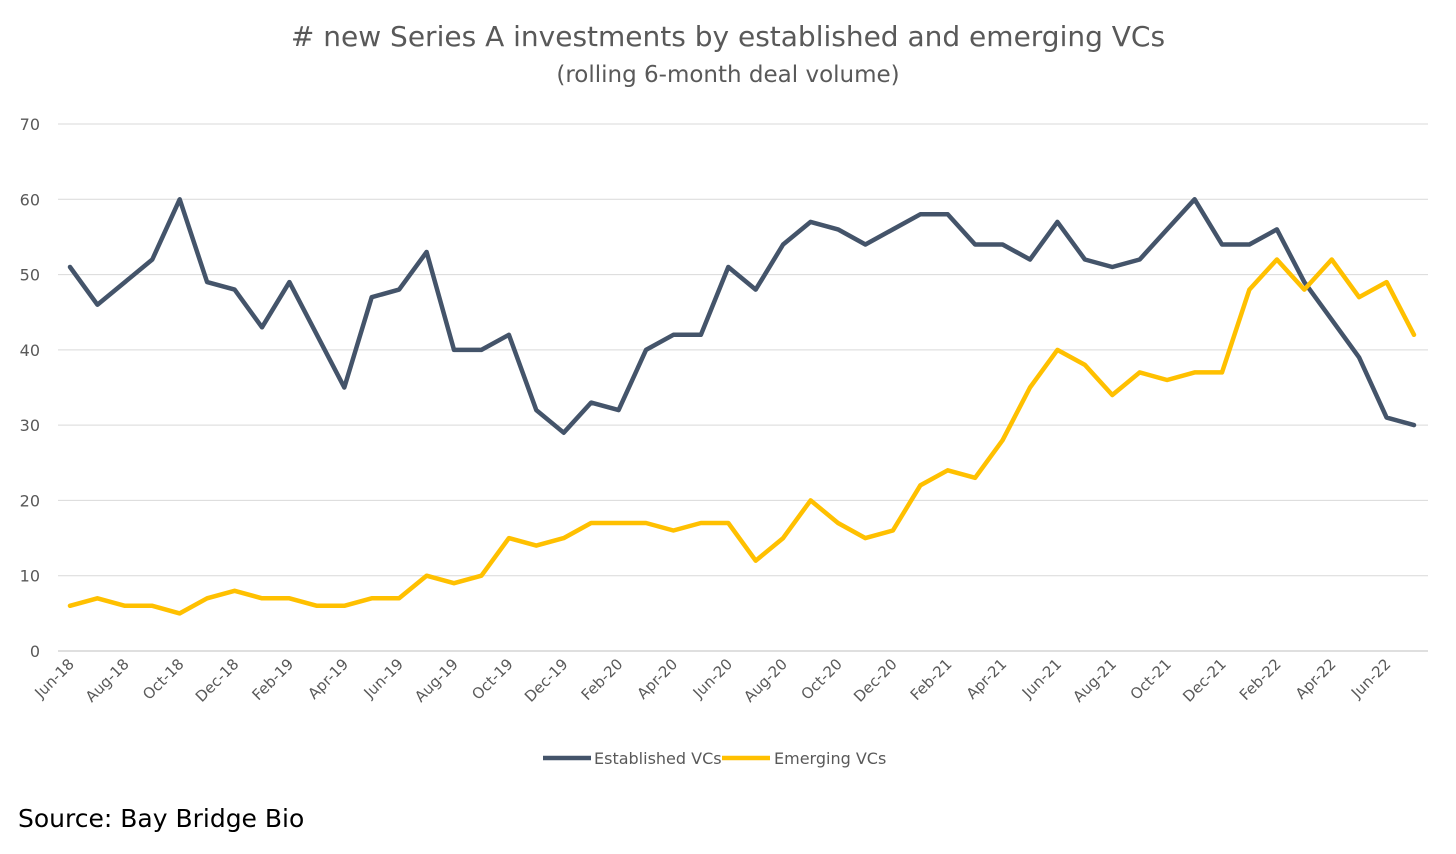 Image resolution: width=1456 pixels, height=854 pixels. I want to click on x-tick-label: Feb-21, so click(931, 679).